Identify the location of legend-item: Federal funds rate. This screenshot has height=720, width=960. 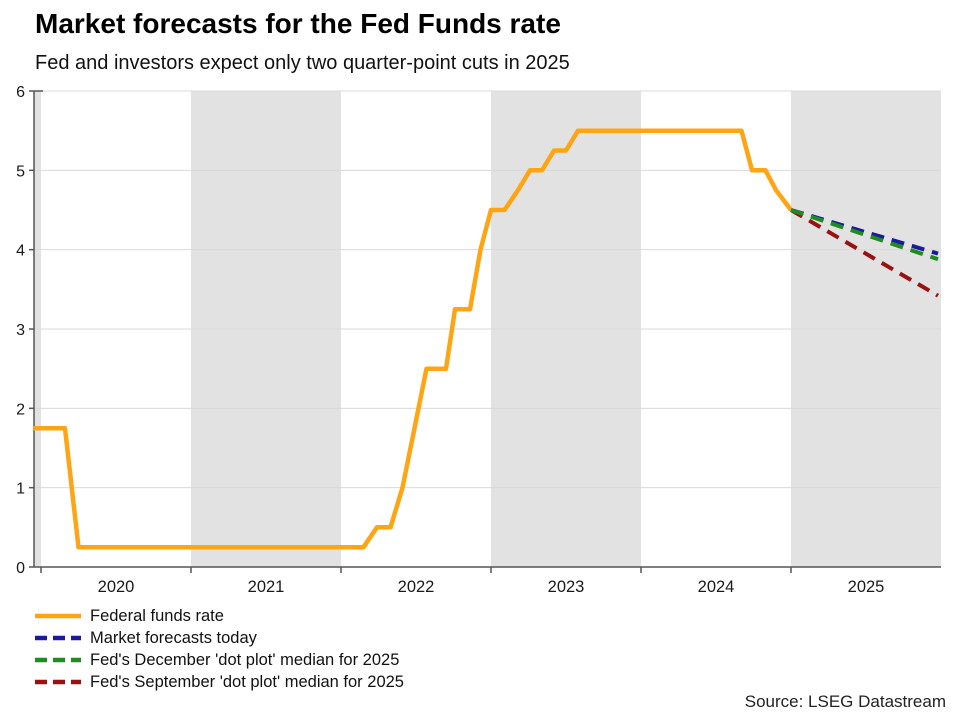
(219, 616).